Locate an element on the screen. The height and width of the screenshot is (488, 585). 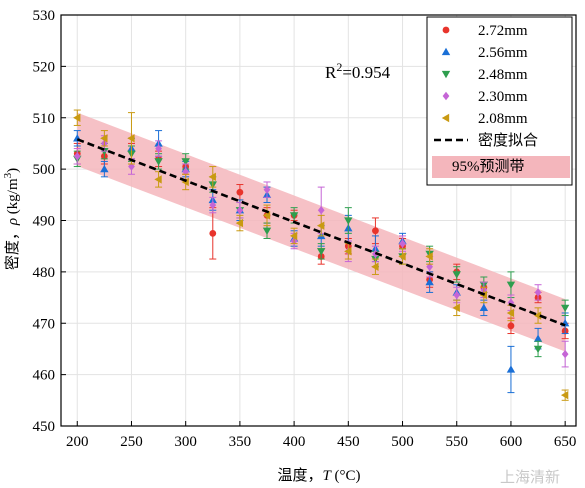
legend: 2.72mm 2.56mm 2.48mm 2.30mm 2.08mm 密度拟合 95%预测带 is located at coordinates (499, 101).